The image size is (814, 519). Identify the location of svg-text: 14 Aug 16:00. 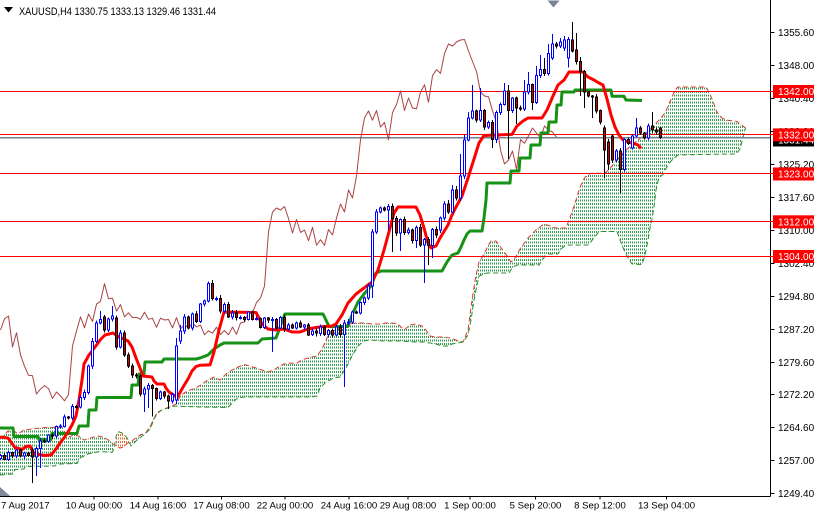
(158, 506).